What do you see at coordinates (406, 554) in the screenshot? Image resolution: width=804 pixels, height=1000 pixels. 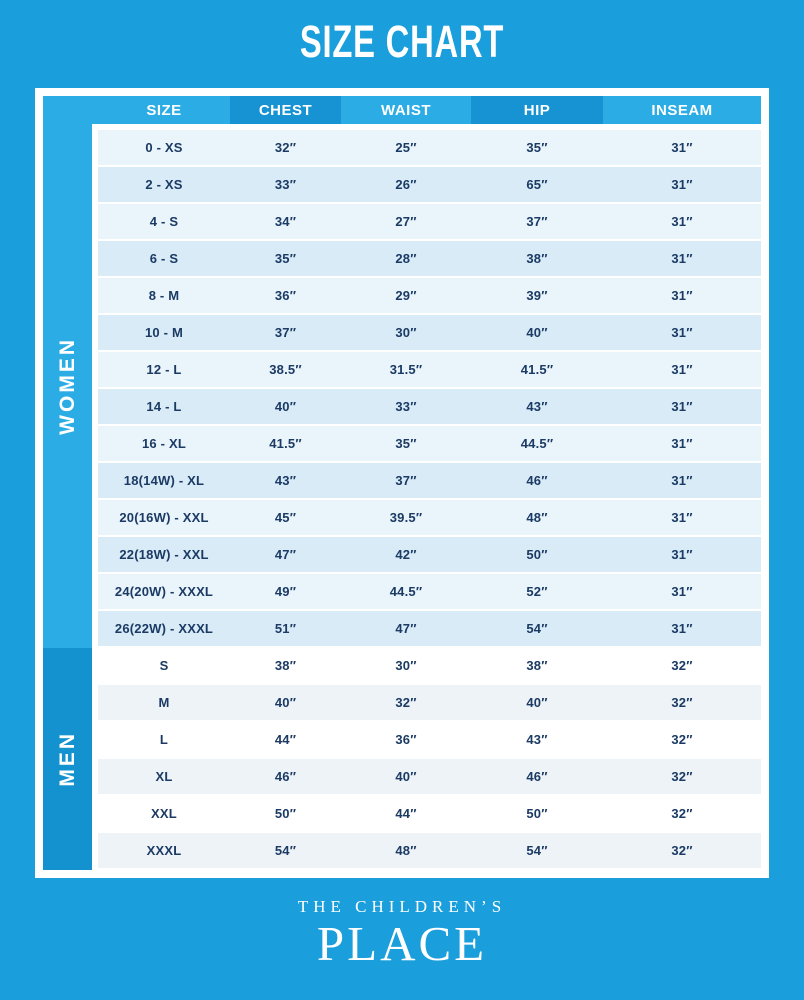 I see `waist-cell: 42″` at bounding box center [406, 554].